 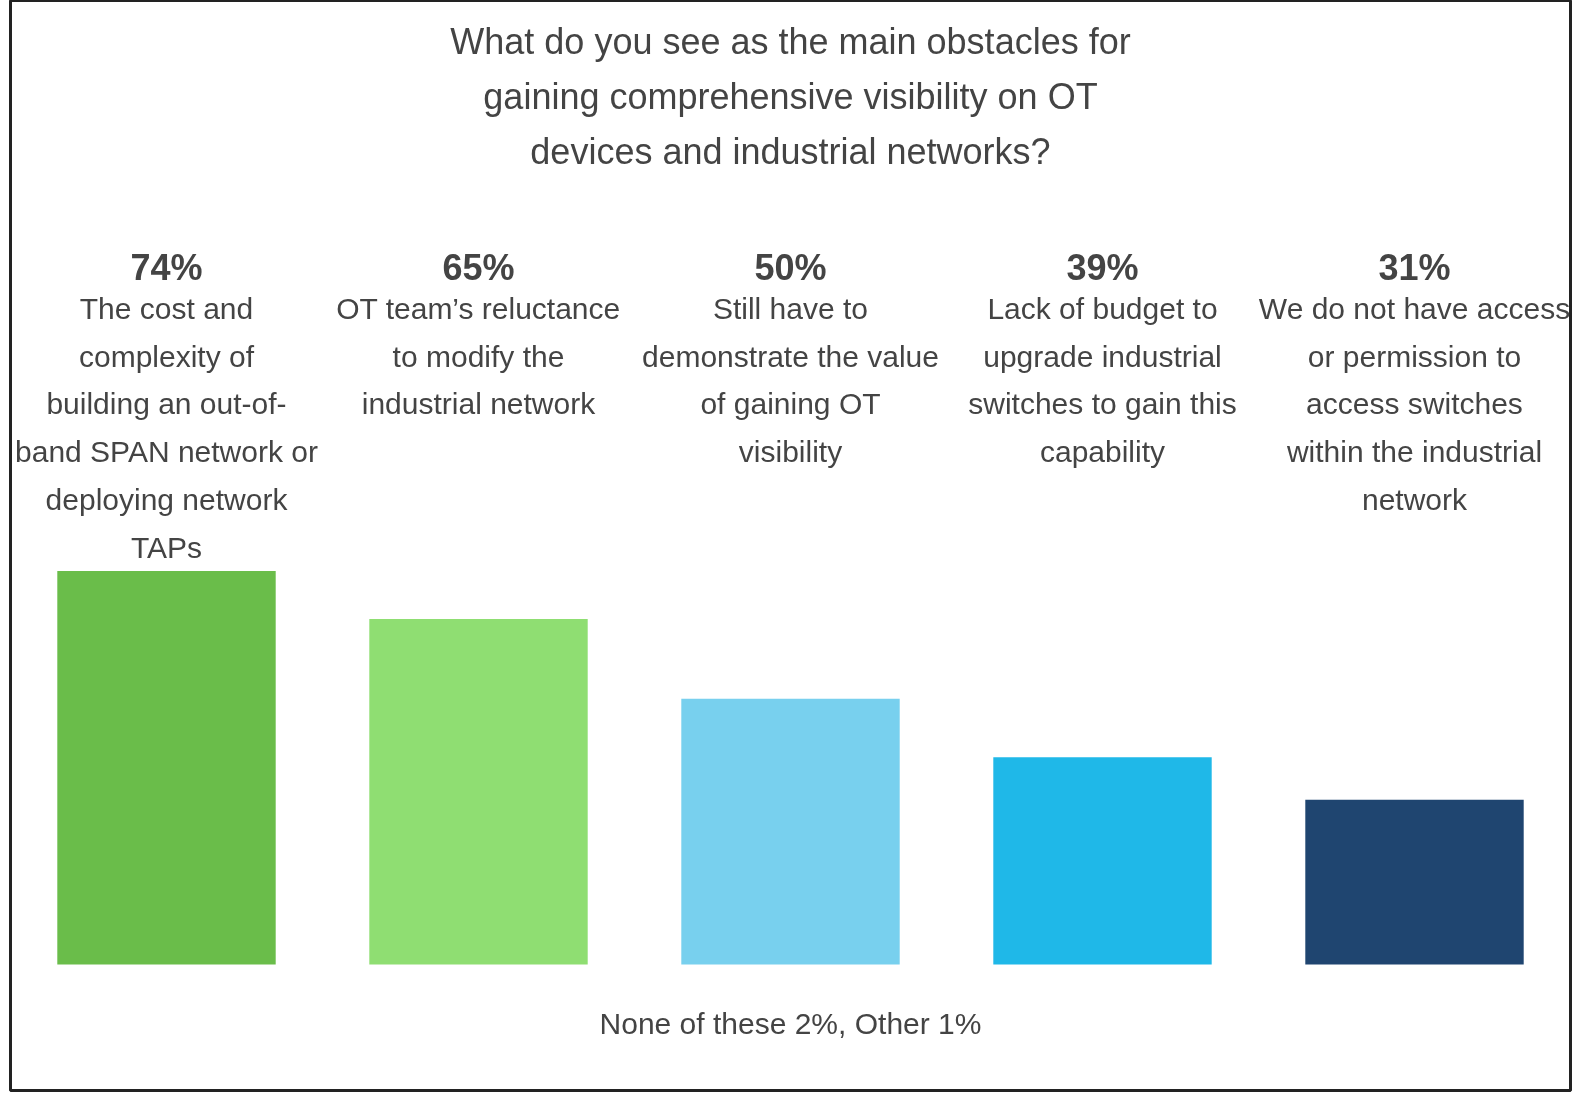 I want to click on data-label: 31%, so click(x=1414, y=267).